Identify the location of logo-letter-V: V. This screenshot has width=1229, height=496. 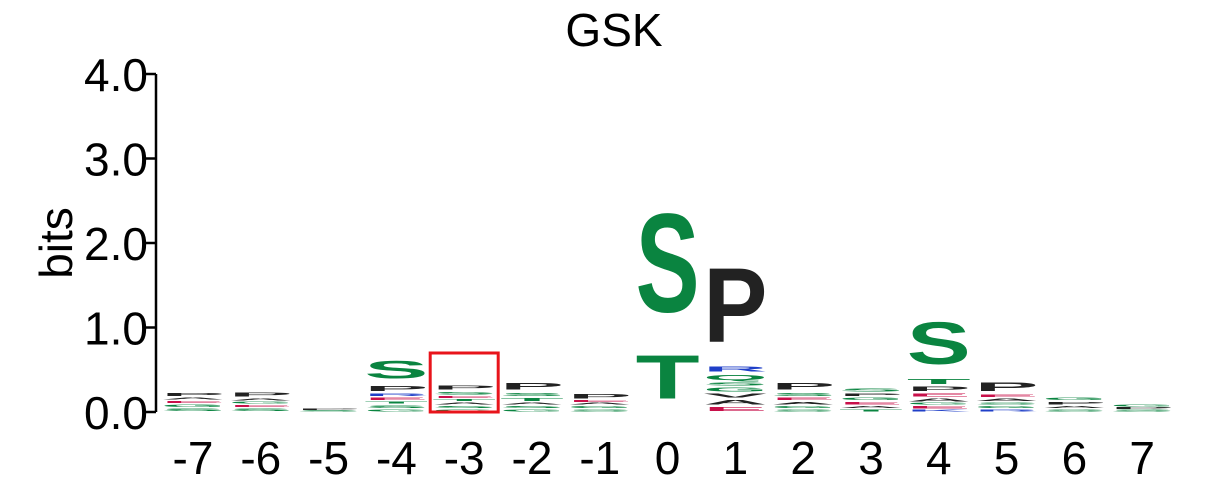
(735, 396).